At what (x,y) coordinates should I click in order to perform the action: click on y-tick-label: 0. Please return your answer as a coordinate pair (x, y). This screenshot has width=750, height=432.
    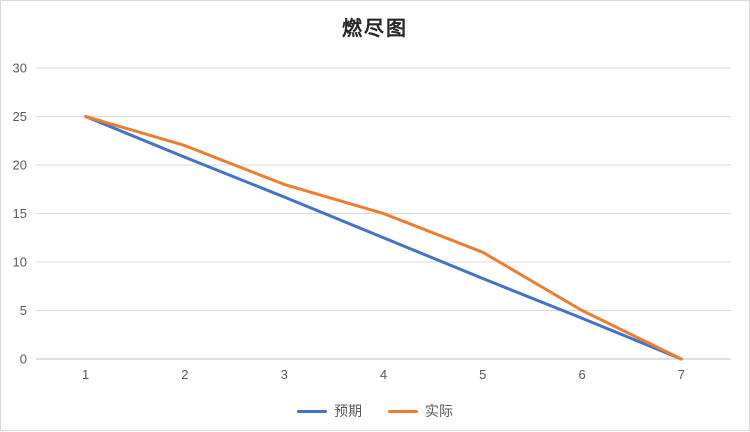
    Looking at the image, I should click on (23, 359).